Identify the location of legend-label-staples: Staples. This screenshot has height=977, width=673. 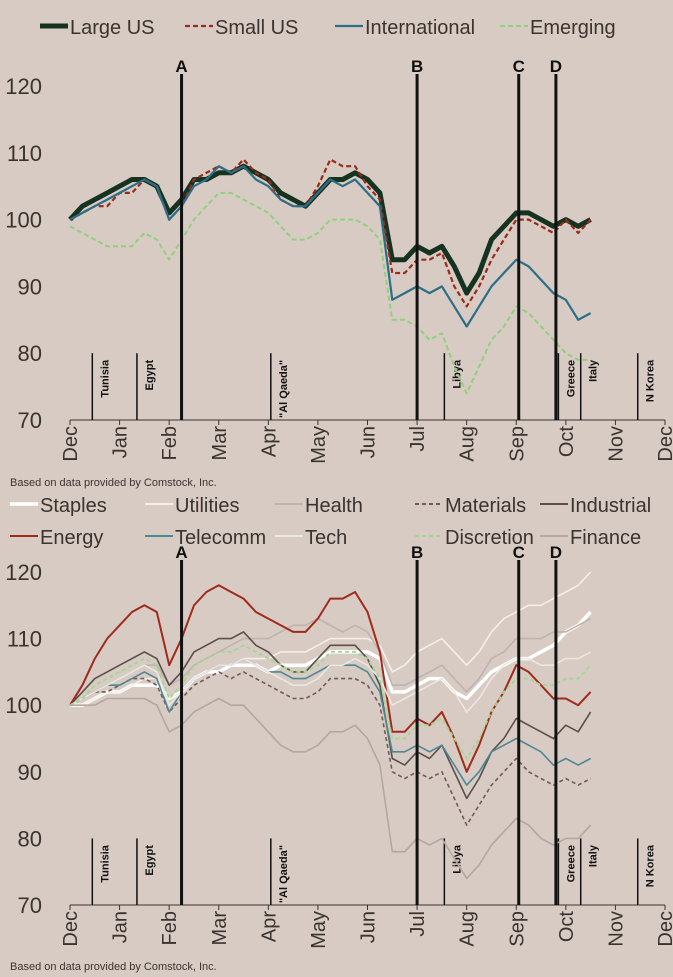
(73, 506).